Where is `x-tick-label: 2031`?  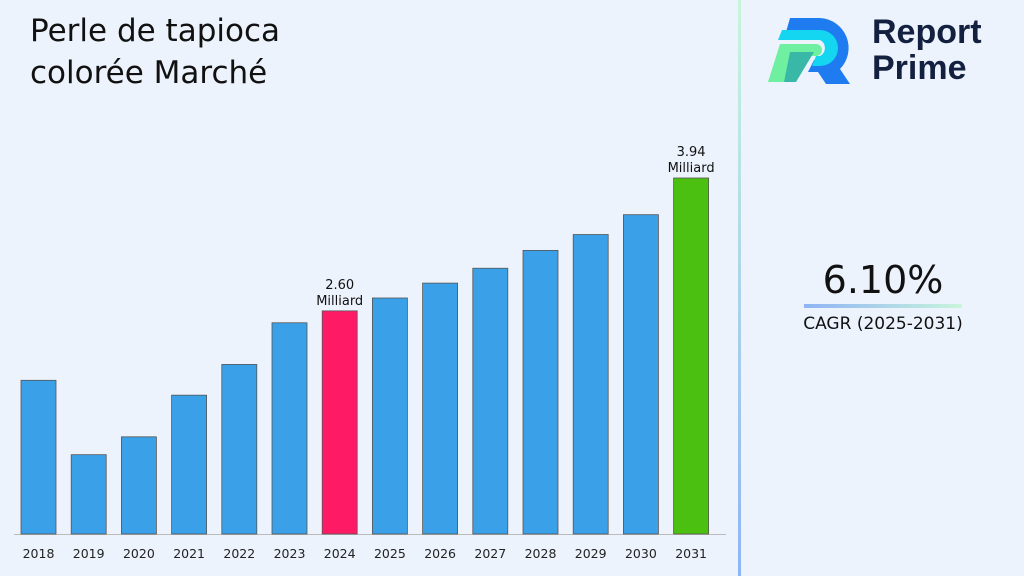
x-tick-label: 2031 is located at coordinates (691, 553).